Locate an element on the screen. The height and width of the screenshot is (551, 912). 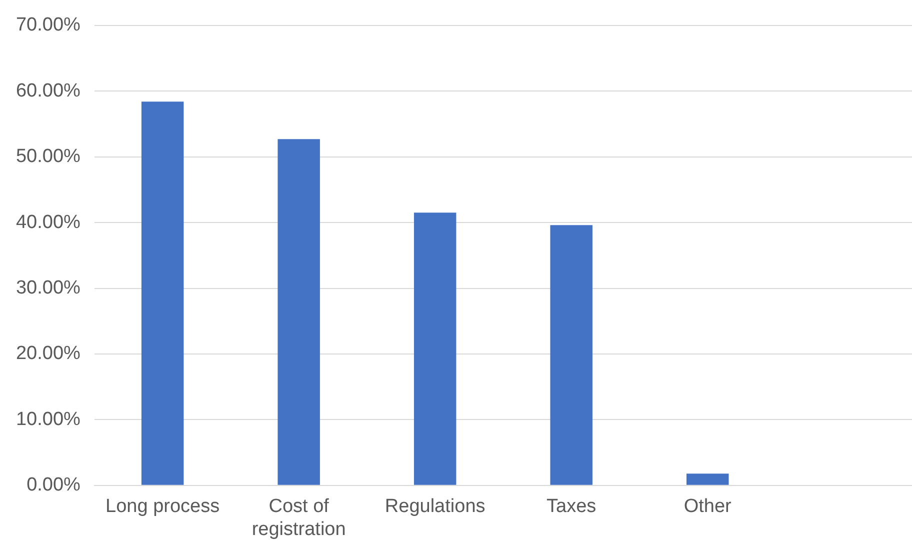
x-tick-label: Other is located at coordinates (708, 507).